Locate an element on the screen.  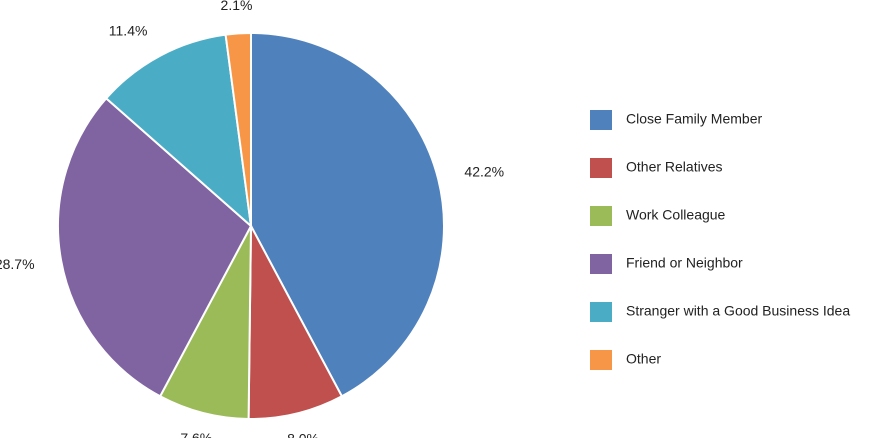
legend-label: Stranger with a Good Business Idea is located at coordinates (738, 311).